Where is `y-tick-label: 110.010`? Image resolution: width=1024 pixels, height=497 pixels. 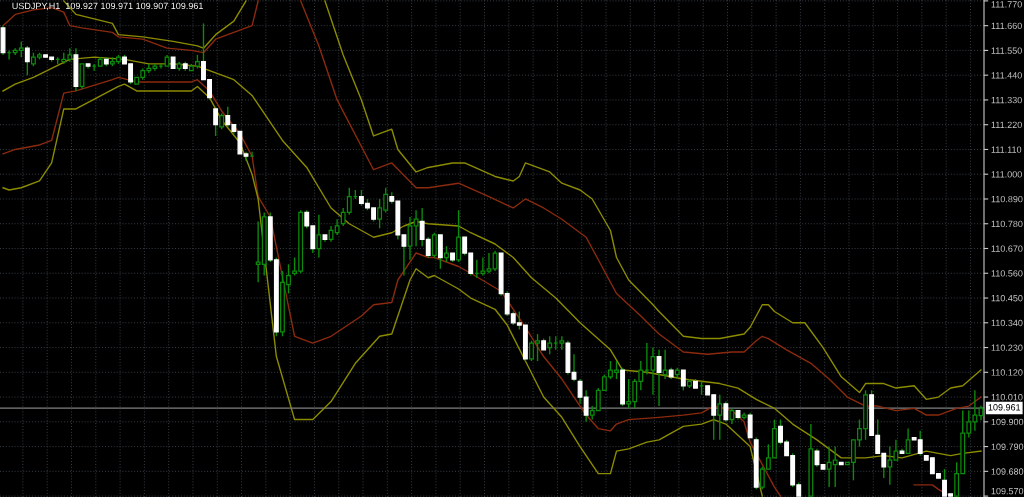 y-tick-label: 110.010 is located at coordinates (1007, 397).